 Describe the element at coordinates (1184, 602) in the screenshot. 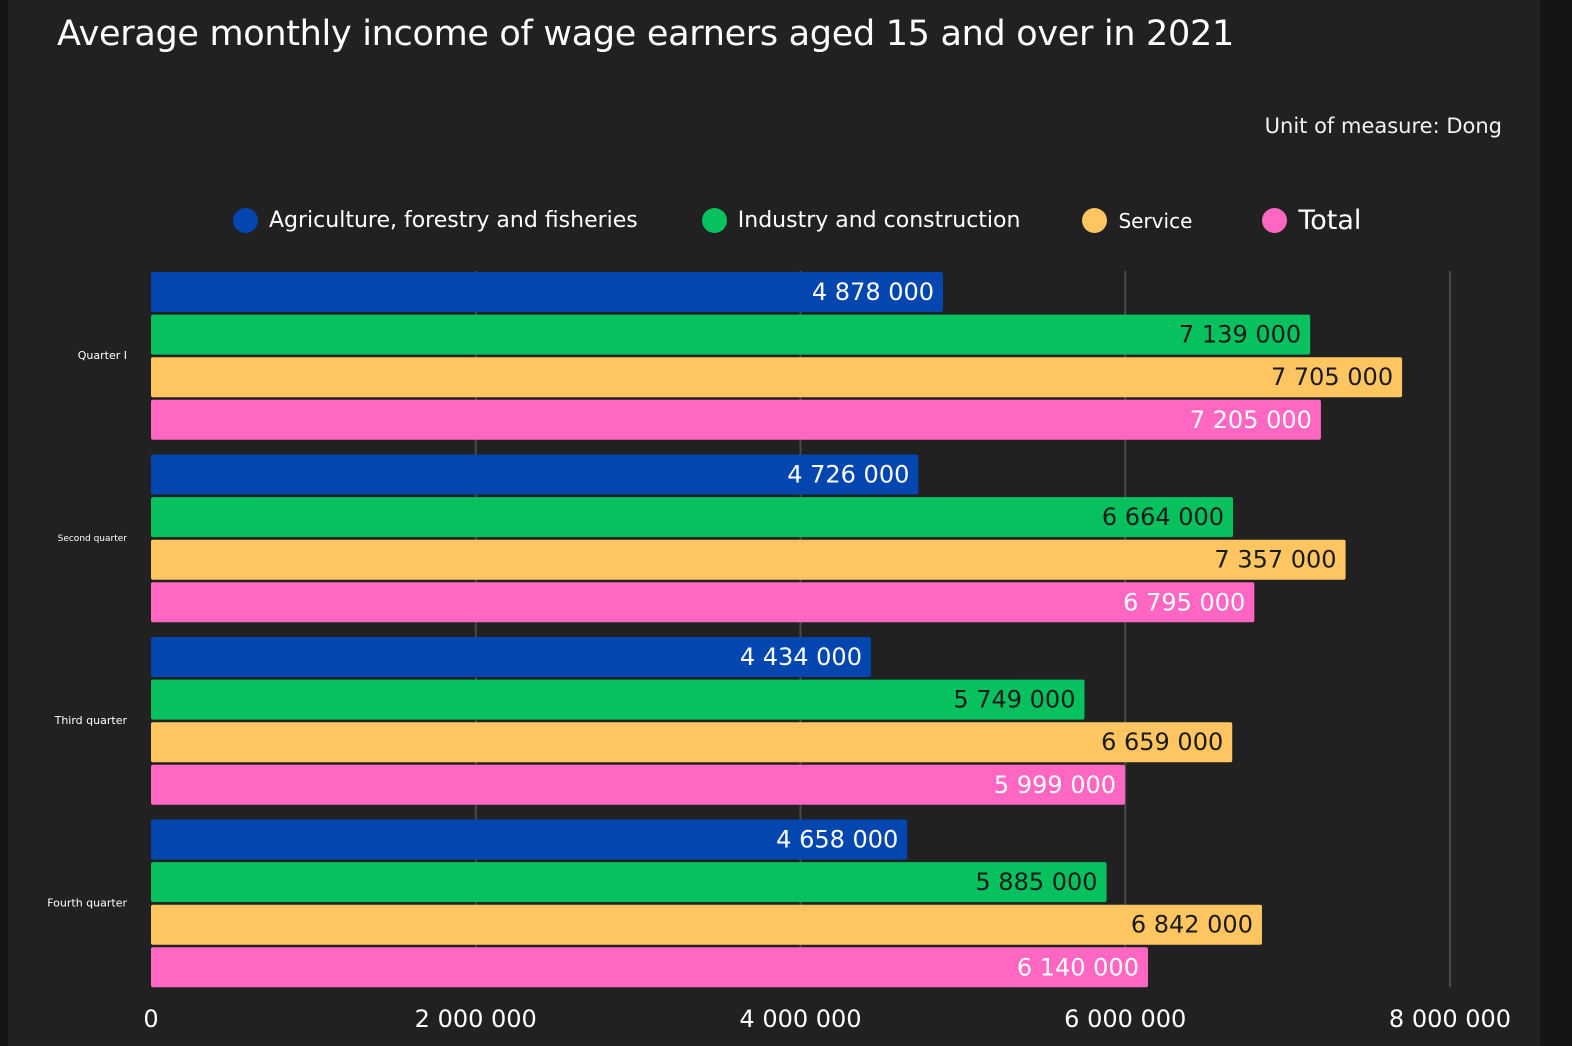

I see `data-label: 6 795 000` at that location.